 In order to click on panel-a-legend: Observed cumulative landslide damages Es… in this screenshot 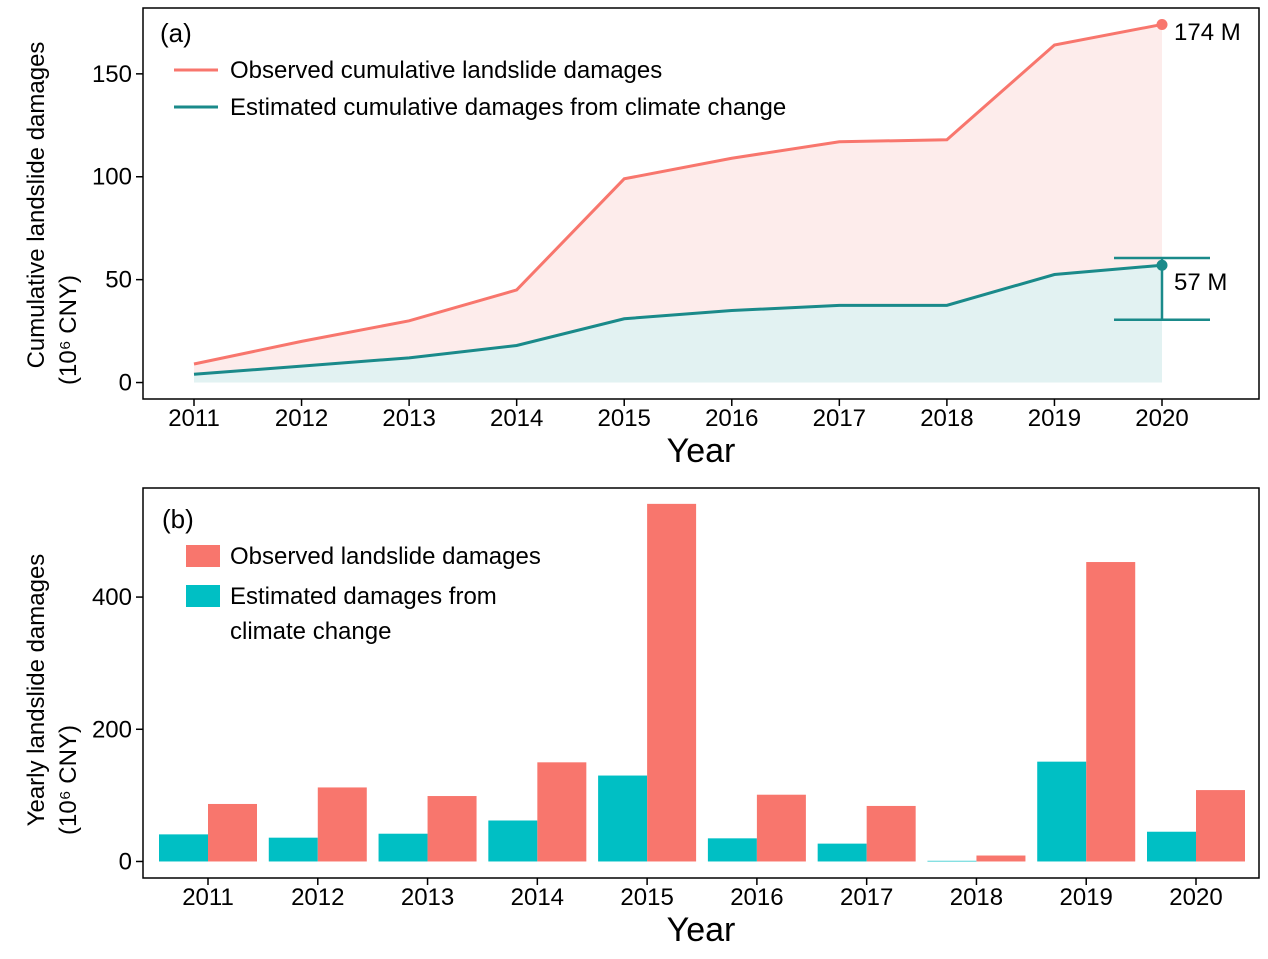, I will do `click(480, 89)`.